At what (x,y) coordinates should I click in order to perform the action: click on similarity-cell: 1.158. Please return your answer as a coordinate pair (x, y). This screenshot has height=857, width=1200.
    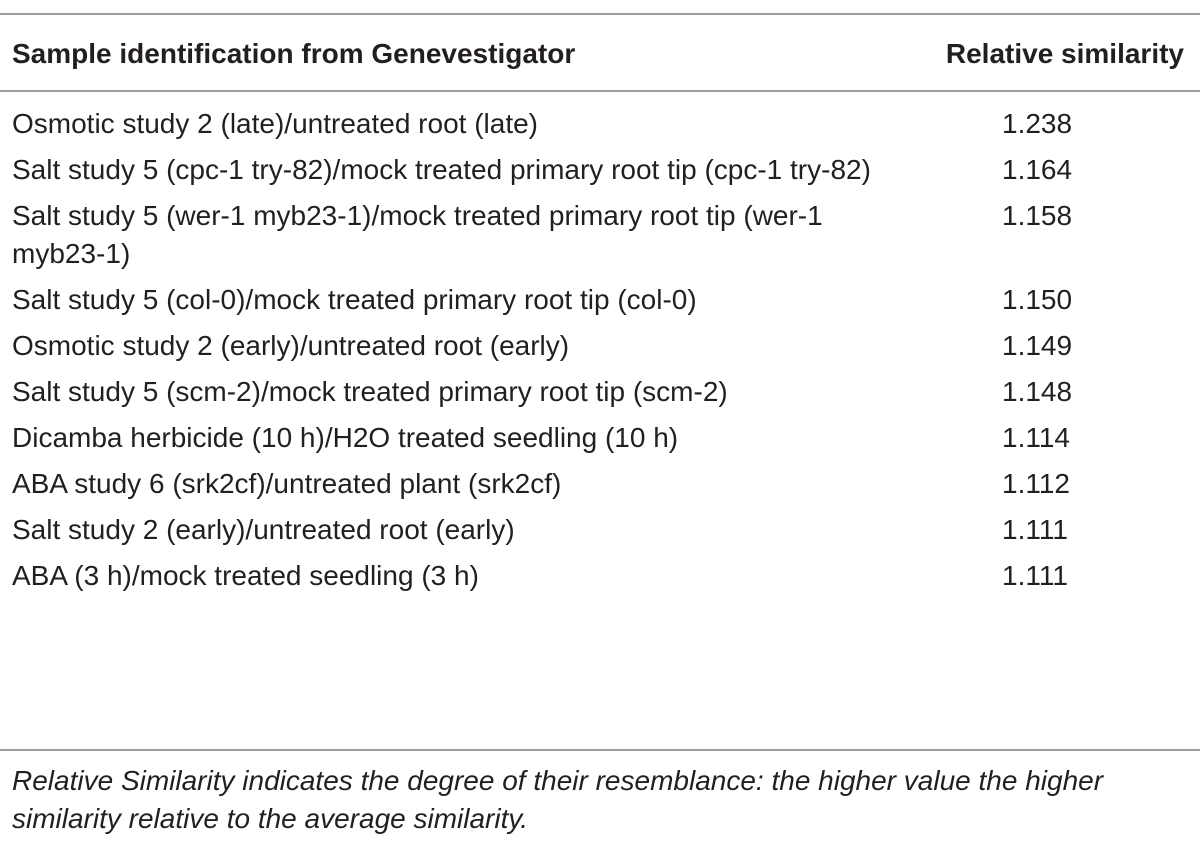
    Looking at the image, I should click on (1037, 215).